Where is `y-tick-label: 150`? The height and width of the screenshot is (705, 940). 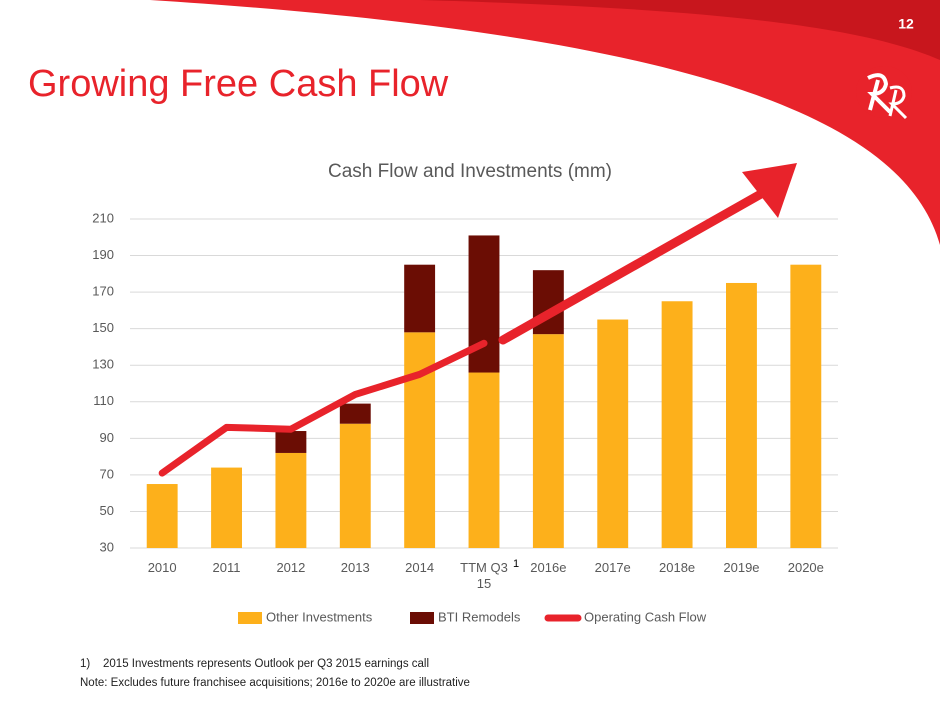
y-tick-label: 150 is located at coordinates (103, 327).